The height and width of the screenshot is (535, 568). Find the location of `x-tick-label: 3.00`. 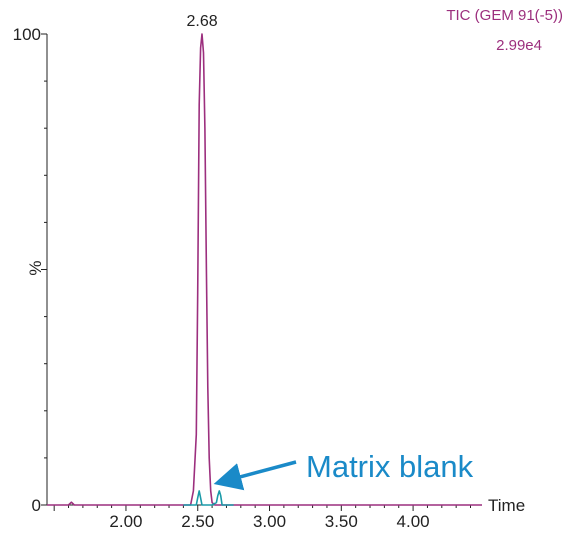

x-tick-label: 3.00 is located at coordinates (269, 521).